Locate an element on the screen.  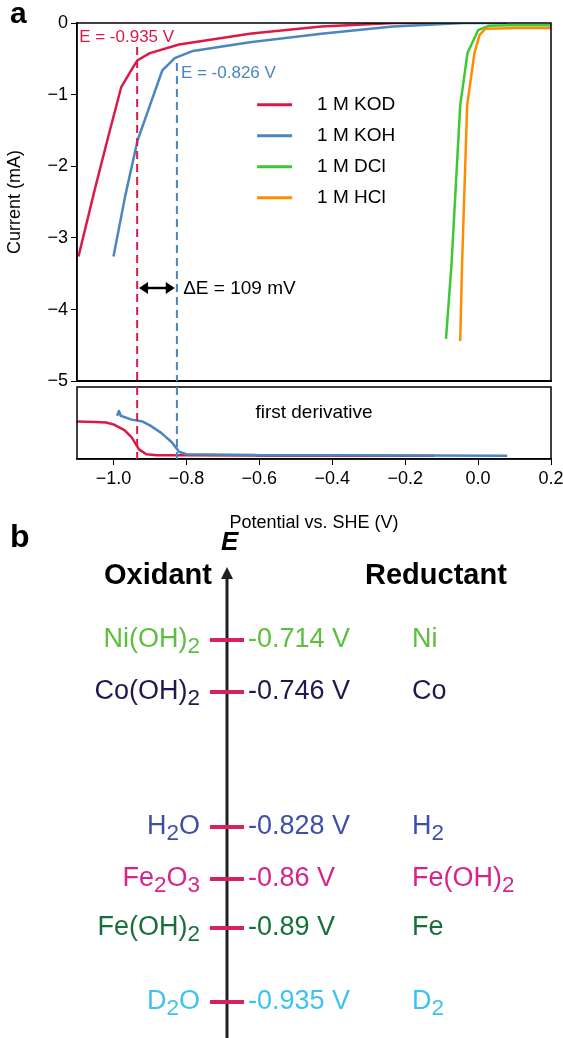
category-label: Fe is located at coordinates (428, 926).